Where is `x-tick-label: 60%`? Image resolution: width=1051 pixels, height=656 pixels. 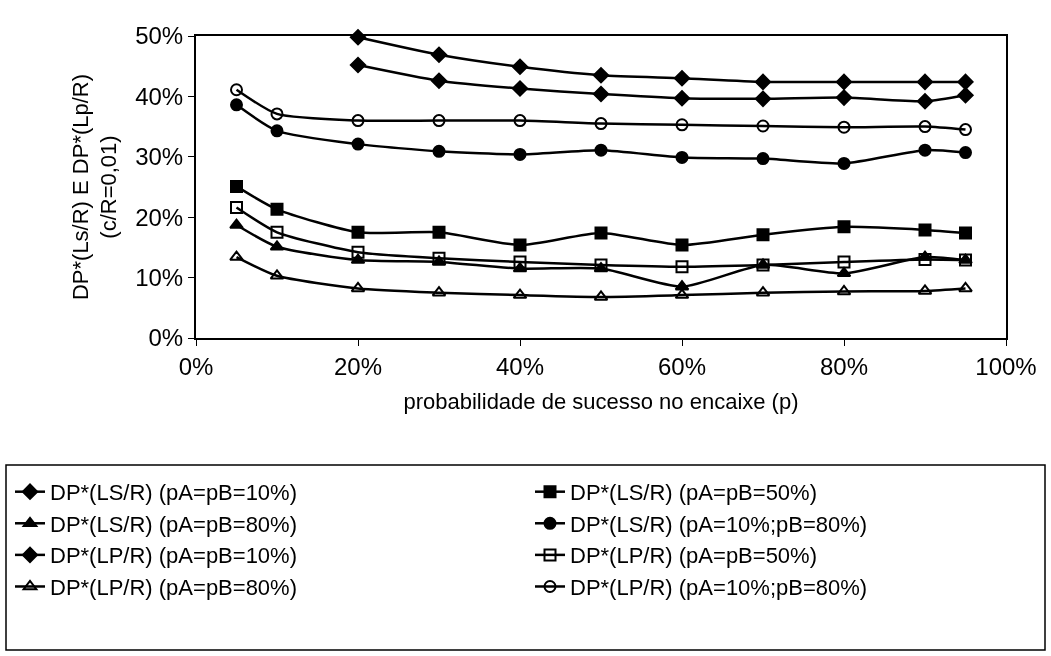
x-tick-label: 60% is located at coordinates (682, 366).